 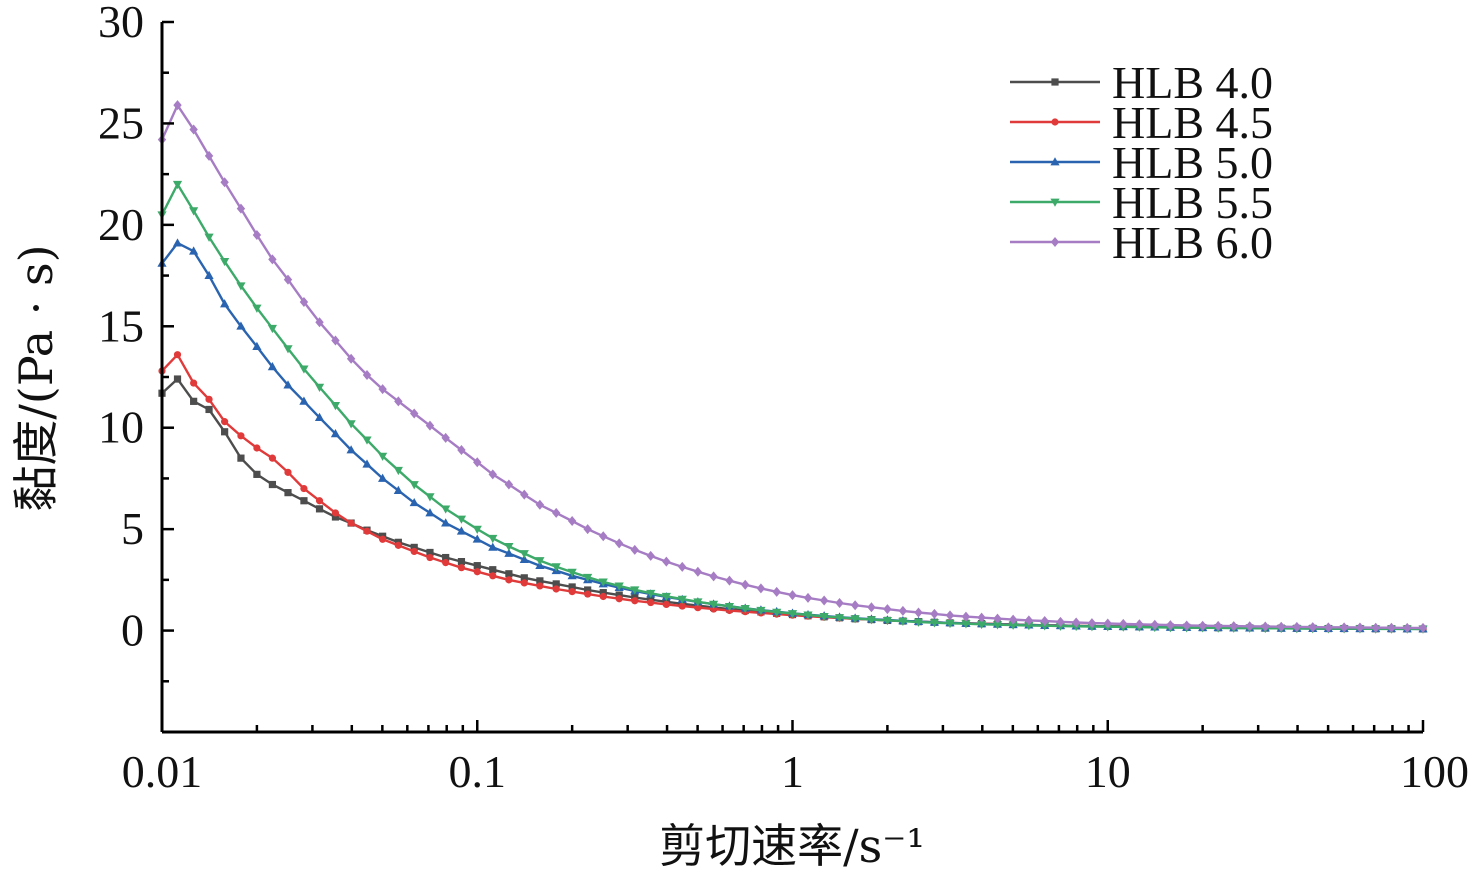 I want to click on x-tick-label: 0.1, so click(x=478, y=771).